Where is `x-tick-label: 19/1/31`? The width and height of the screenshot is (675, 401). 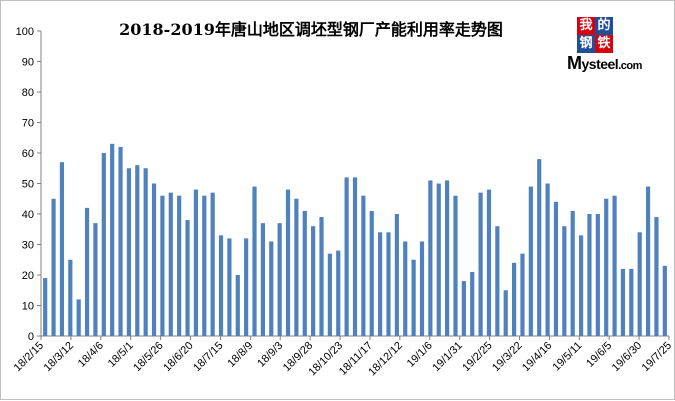
x-tick-label: 19/1/31 is located at coordinates (447, 357).